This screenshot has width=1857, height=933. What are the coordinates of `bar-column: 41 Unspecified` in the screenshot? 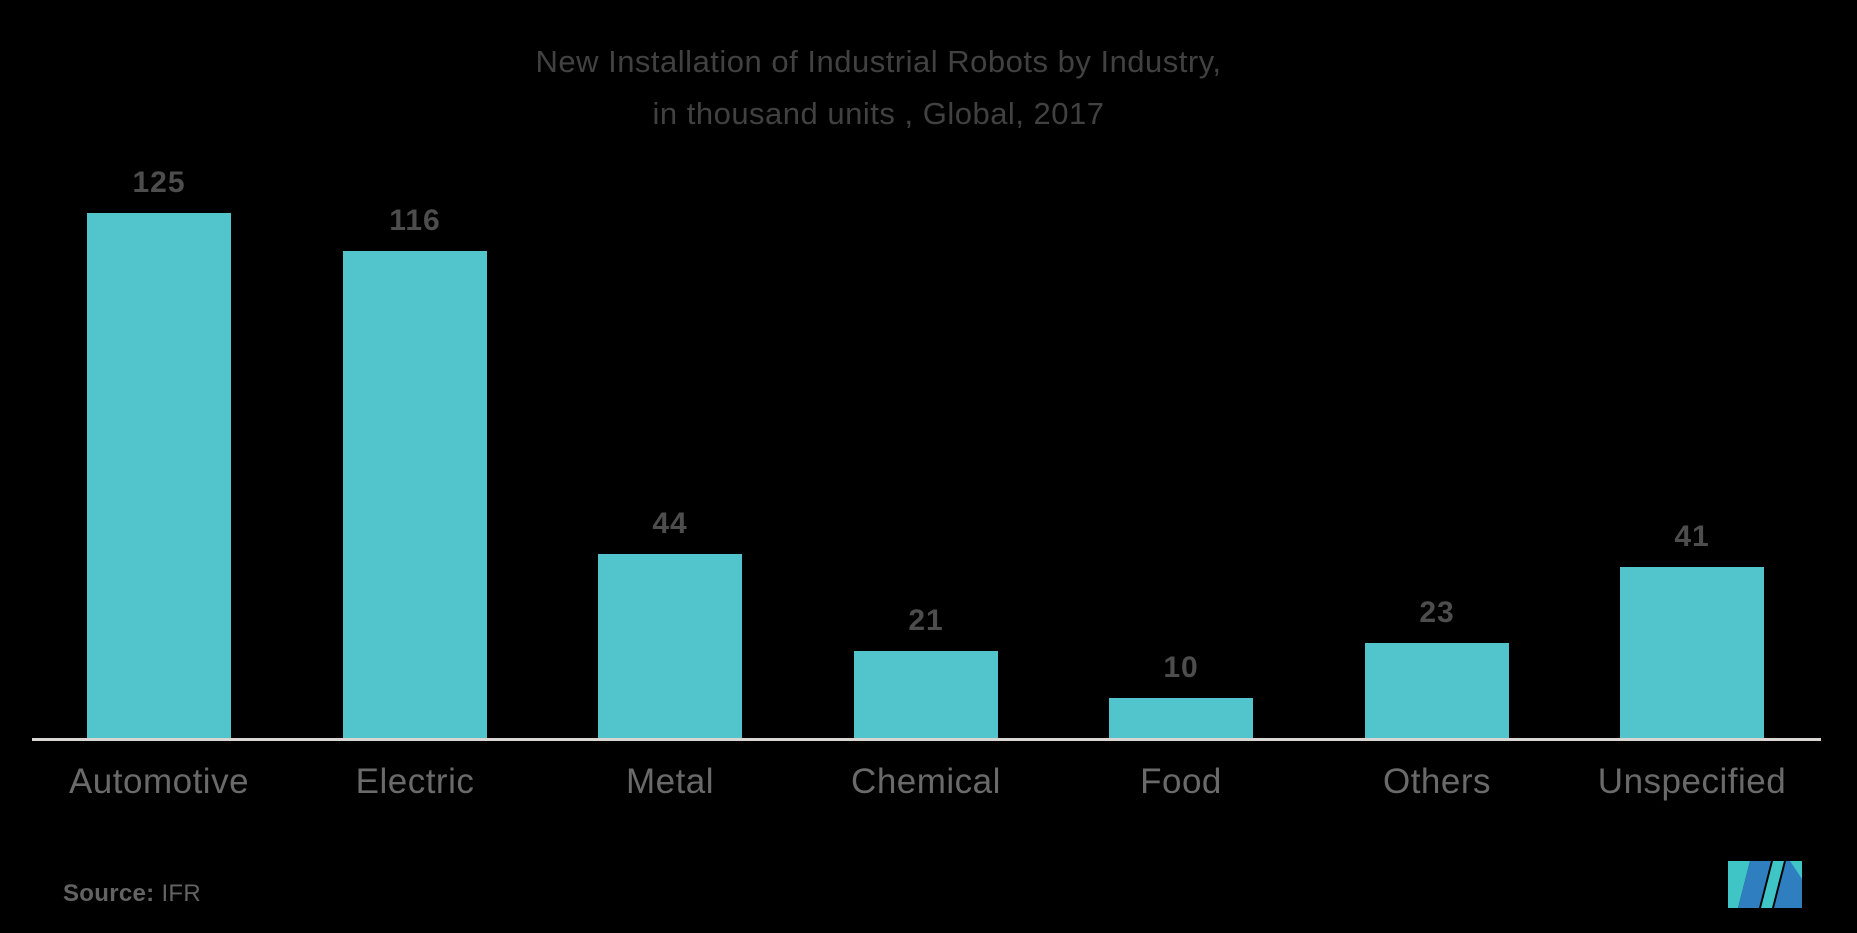 It's located at (1692, 660).